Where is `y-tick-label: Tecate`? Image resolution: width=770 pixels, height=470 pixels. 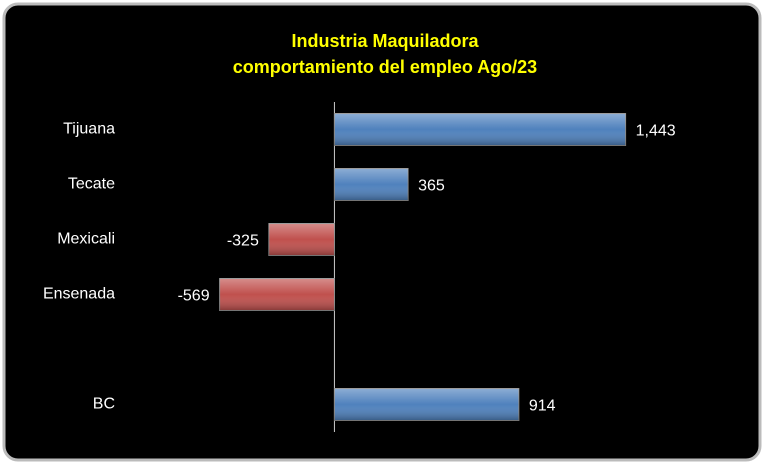
y-tick-label: Tecate is located at coordinates (91, 184).